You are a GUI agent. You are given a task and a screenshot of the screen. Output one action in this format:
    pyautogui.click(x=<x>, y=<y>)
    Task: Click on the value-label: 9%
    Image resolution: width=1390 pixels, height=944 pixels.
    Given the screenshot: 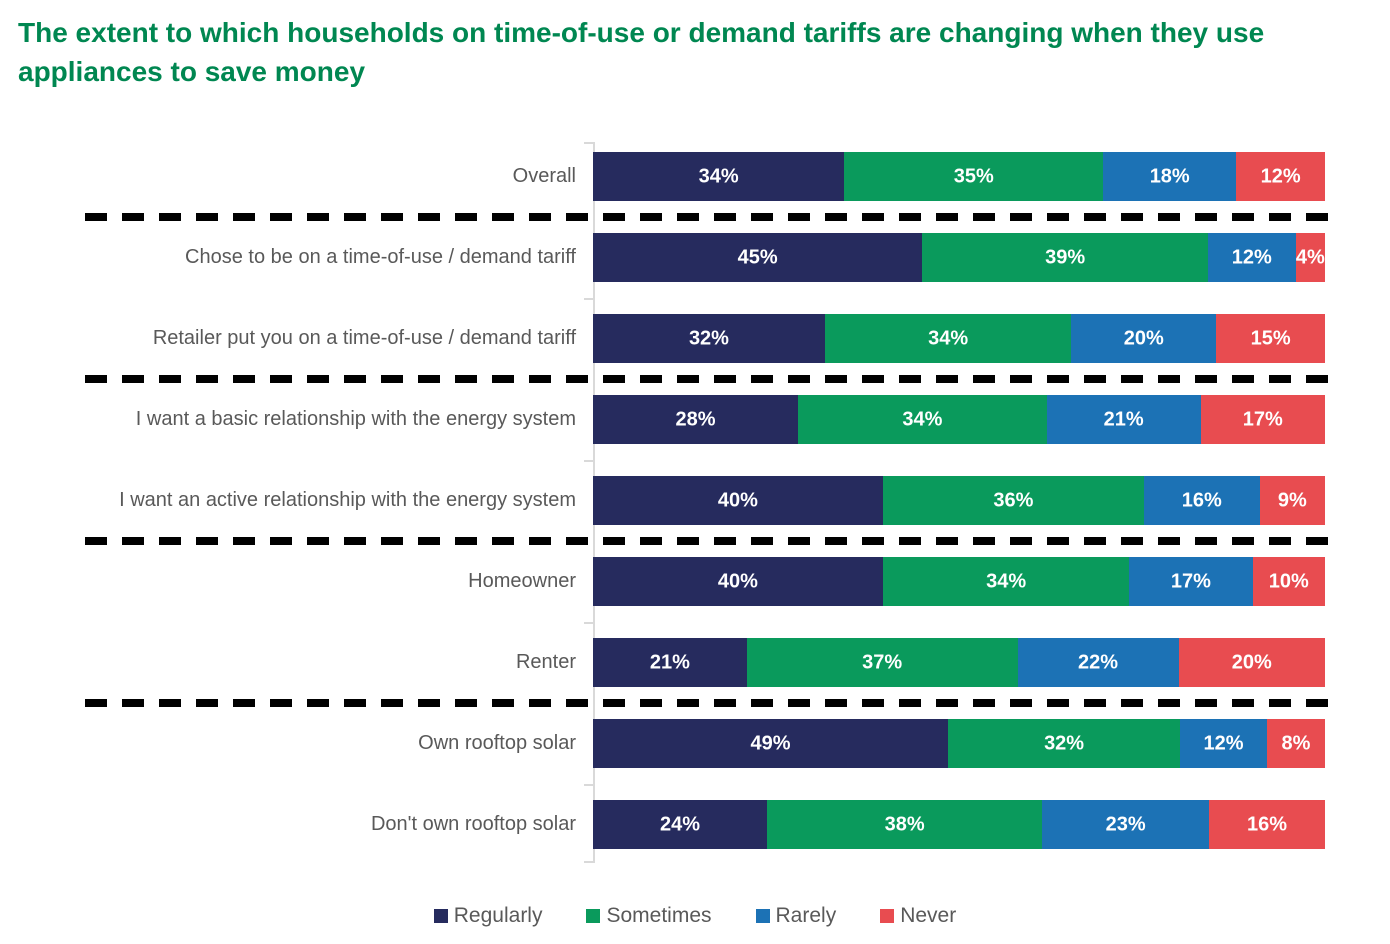 What is the action you would take?
    pyautogui.click(x=1292, y=500)
    